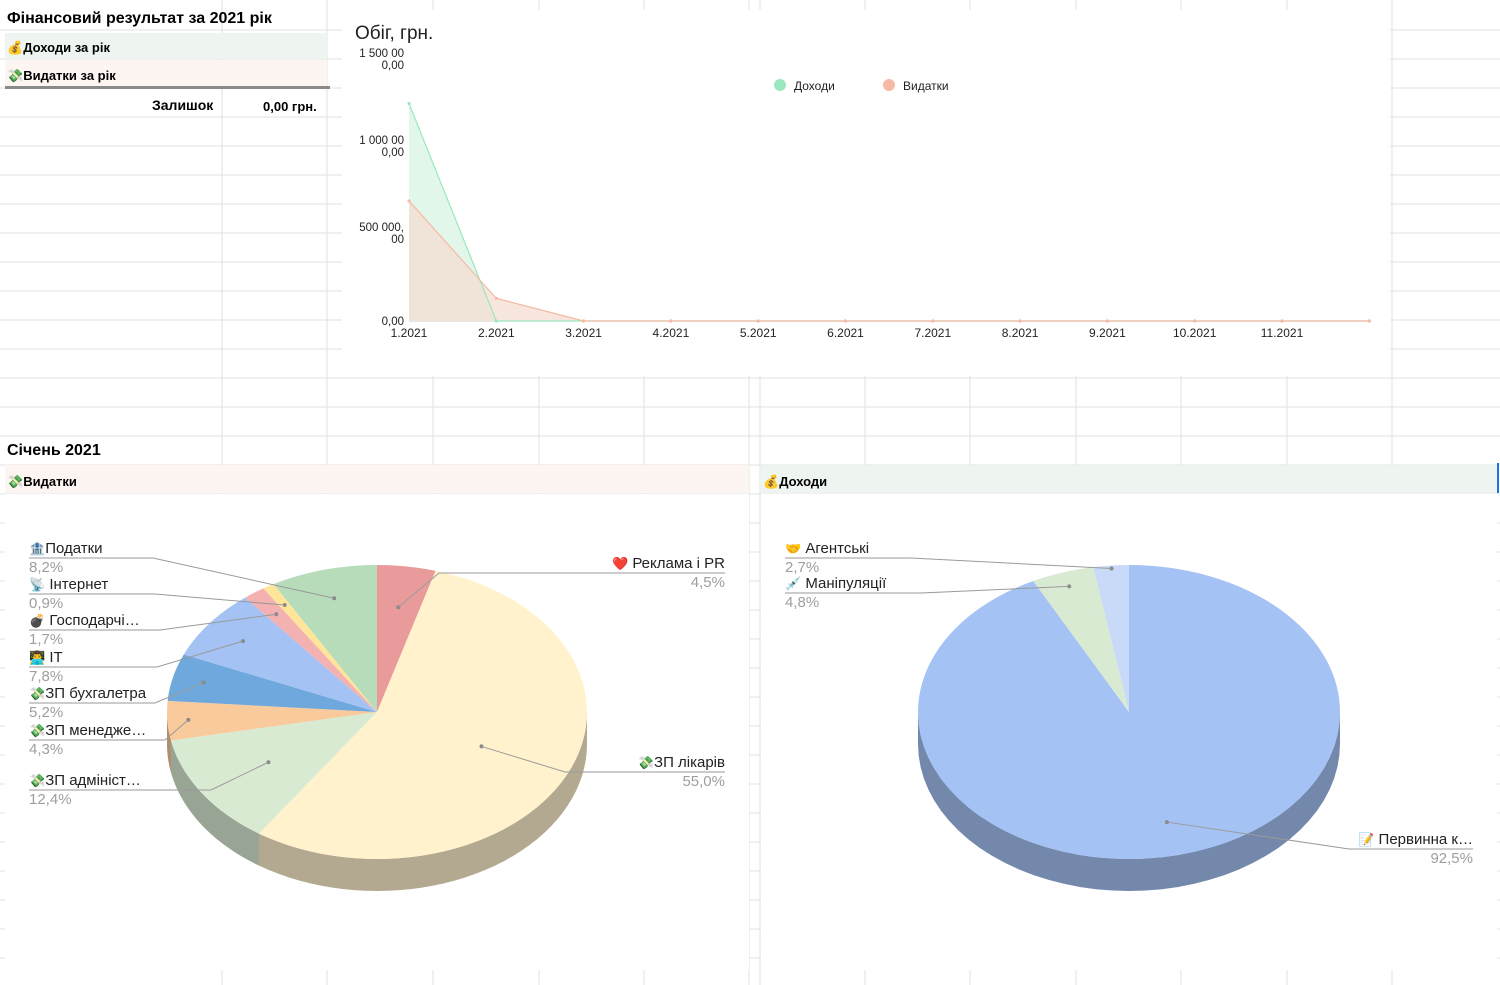 The width and height of the screenshot is (1500, 985). I want to click on slice-label: 🏦Податки, so click(66, 548).